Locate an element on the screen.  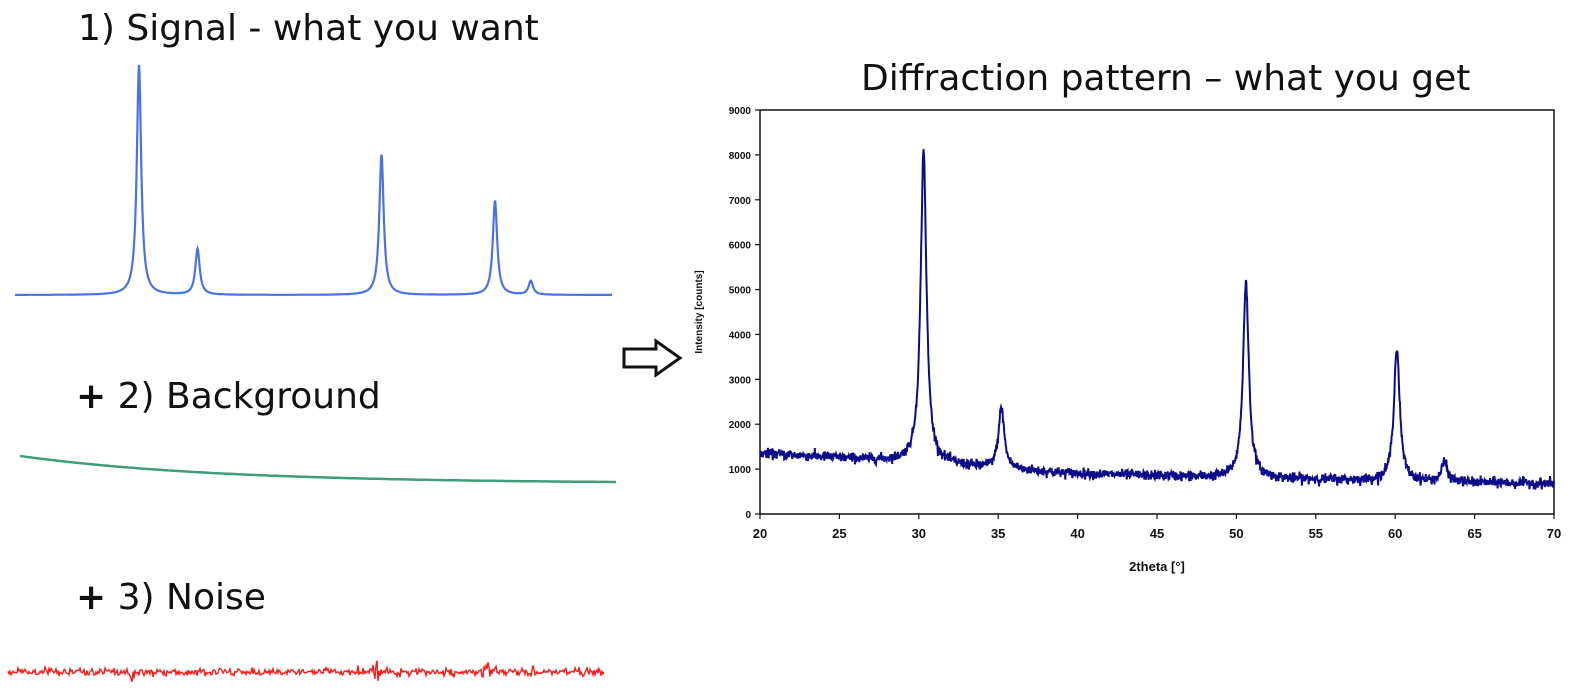
y-tick-label: 5000 is located at coordinates (740, 291).